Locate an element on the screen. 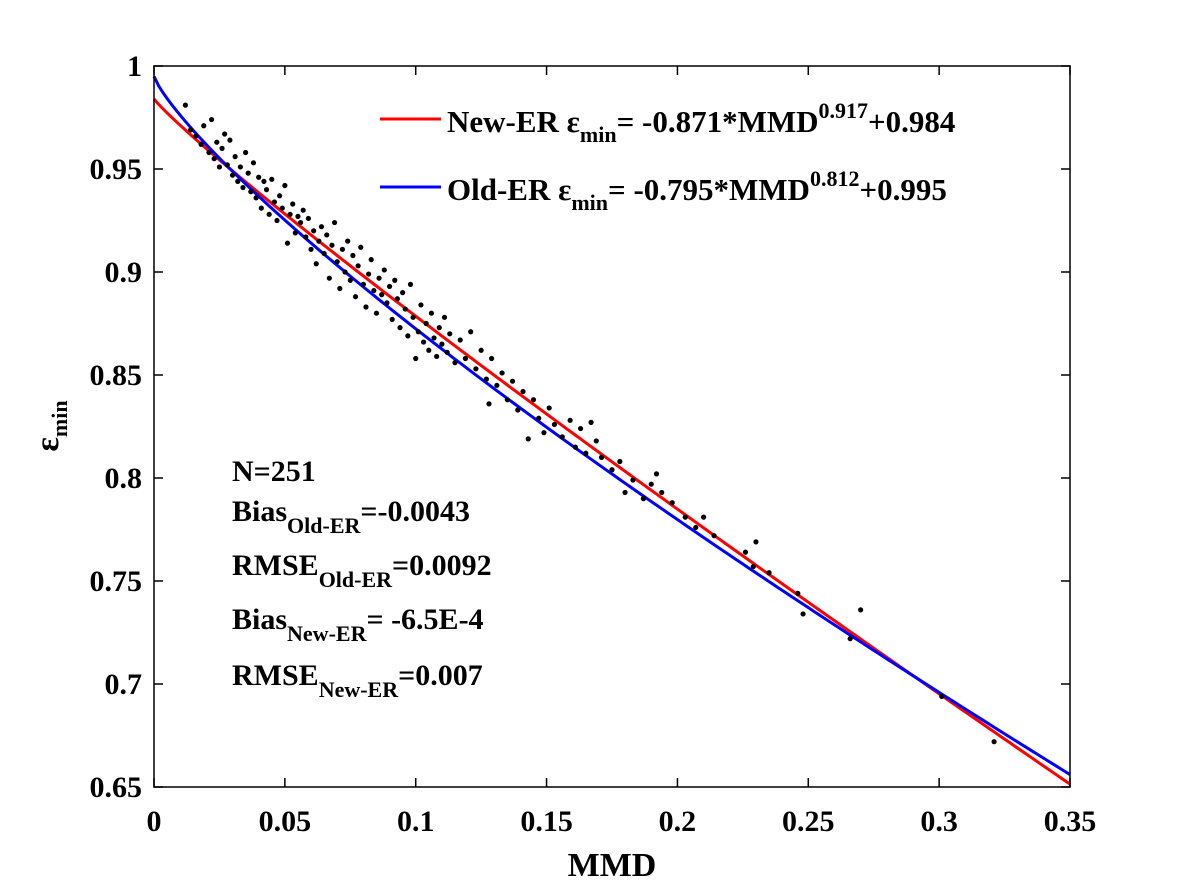 The height and width of the screenshot is (892, 1183). legend-name: New-ER is located at coordinates (507, 121).